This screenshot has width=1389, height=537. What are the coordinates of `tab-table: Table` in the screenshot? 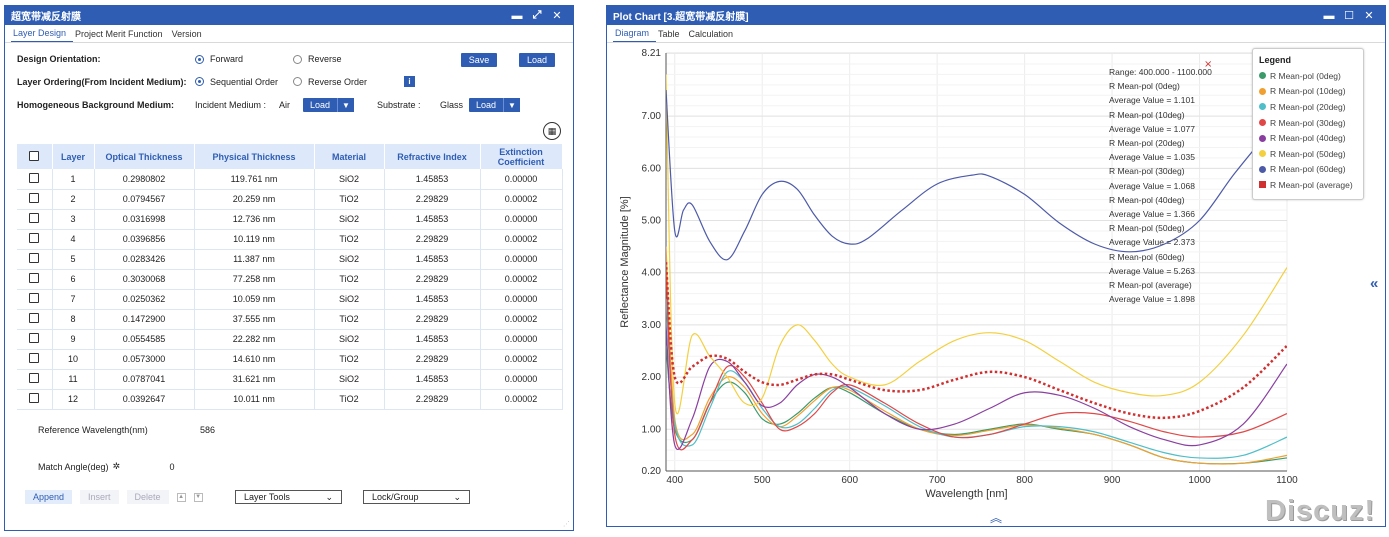 It's located at (669, 34).